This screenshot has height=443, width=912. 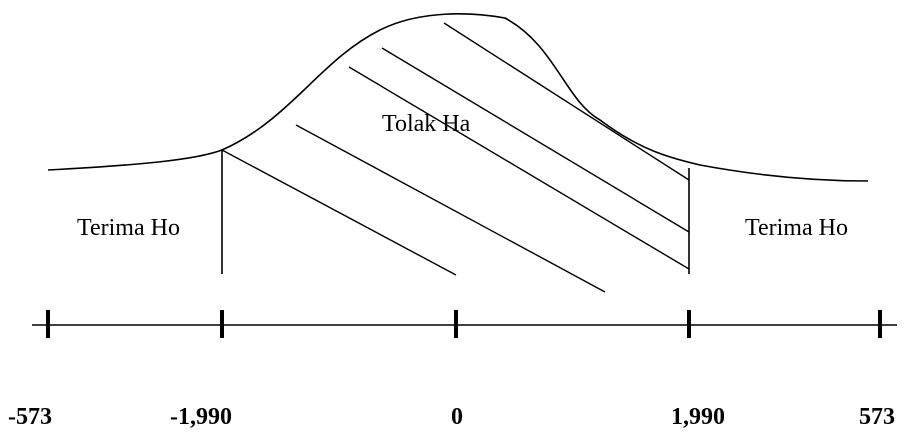 I want to click on tick-label: -1,990, so click(x=201, y=417).